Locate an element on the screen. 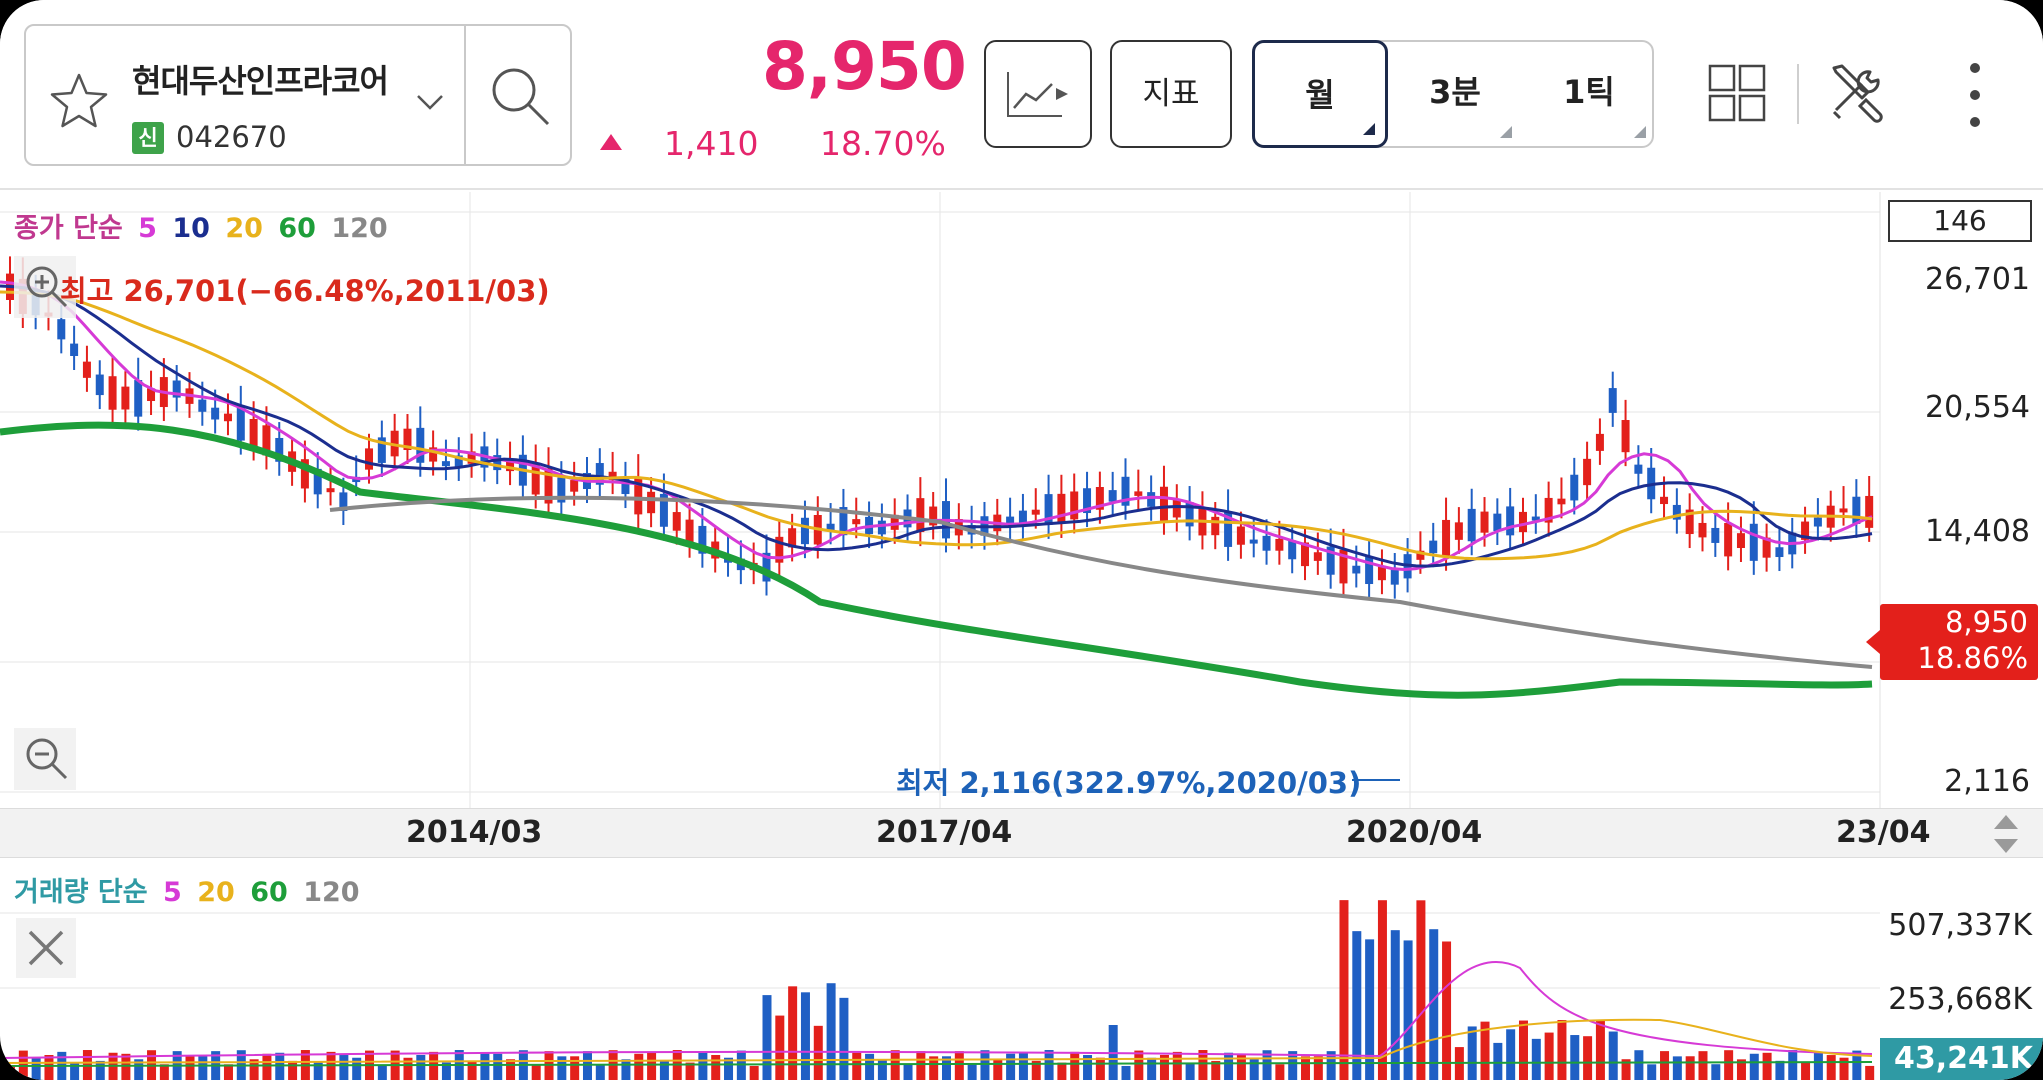 This screenshot has height=1080, width=2043. new-listing-badge: 신 is located at coordinates (148, 138).